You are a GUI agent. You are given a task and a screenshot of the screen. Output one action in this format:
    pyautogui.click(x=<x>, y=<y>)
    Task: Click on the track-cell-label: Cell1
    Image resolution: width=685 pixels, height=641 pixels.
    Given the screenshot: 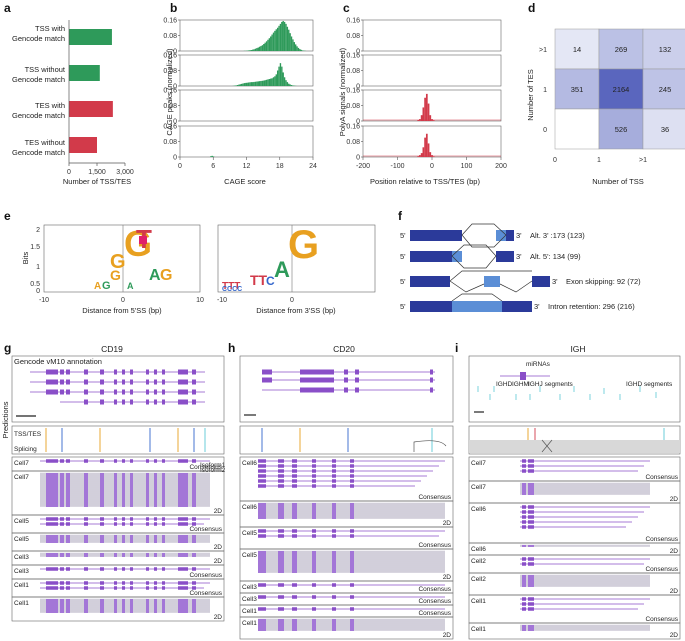 What is the action you would take?
    pyautogui.click(x=21, y=585)
    